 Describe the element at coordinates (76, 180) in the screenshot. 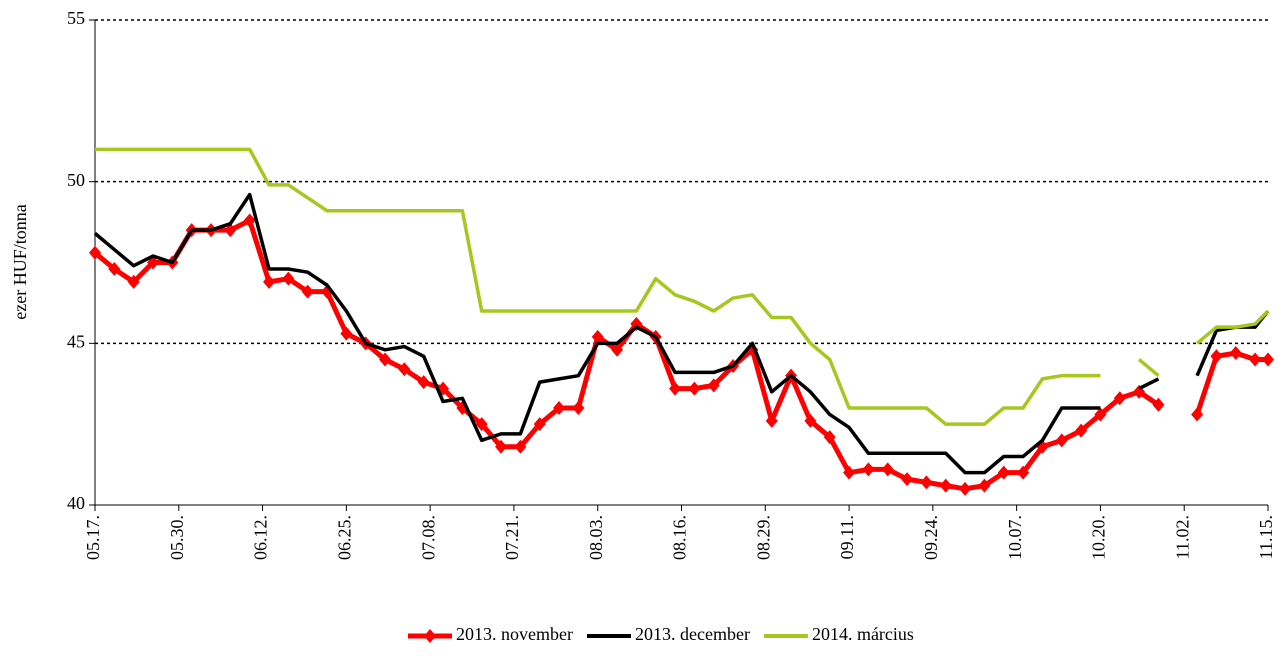

I see `y-tick-label: 50` at that location.